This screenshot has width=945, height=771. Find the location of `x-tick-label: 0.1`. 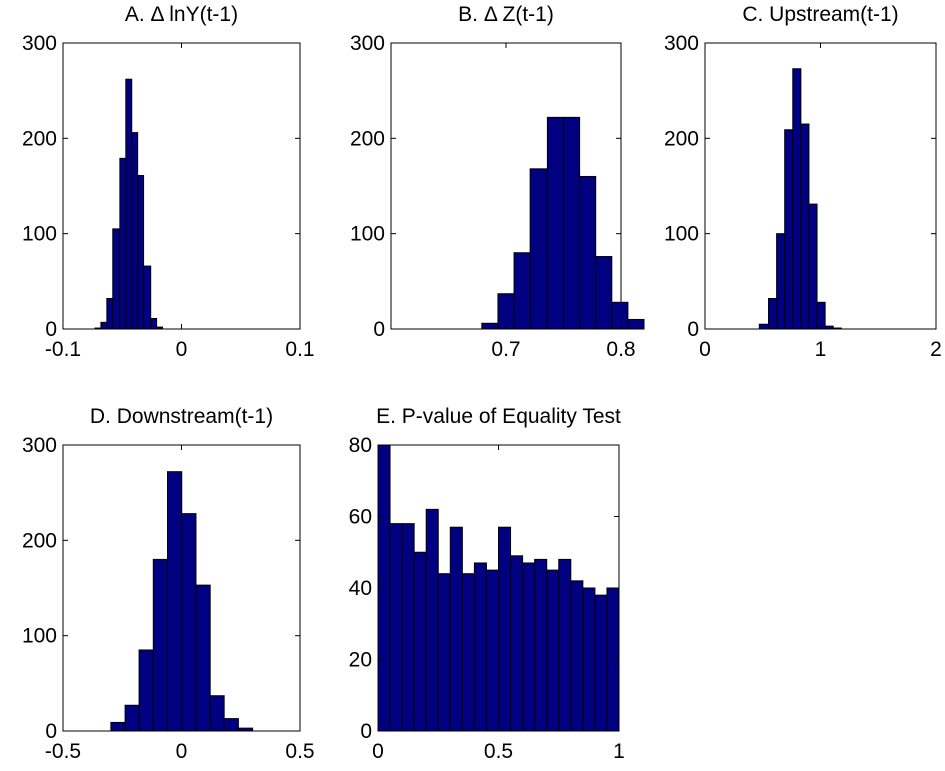

x-tick-label: 0.1 is located at coordinates (299, 349).